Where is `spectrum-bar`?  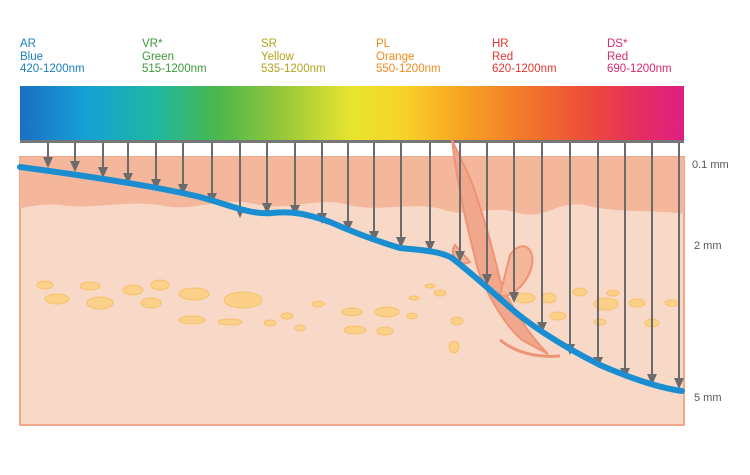 spectrum-bar is located at coordinates (352, 113).